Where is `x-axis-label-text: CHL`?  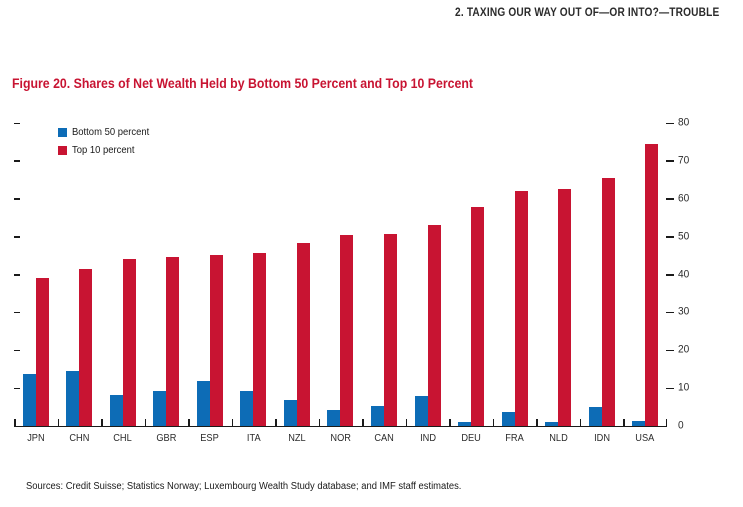 x-axis-label-text: CHL is located at coordinates (123, 438).